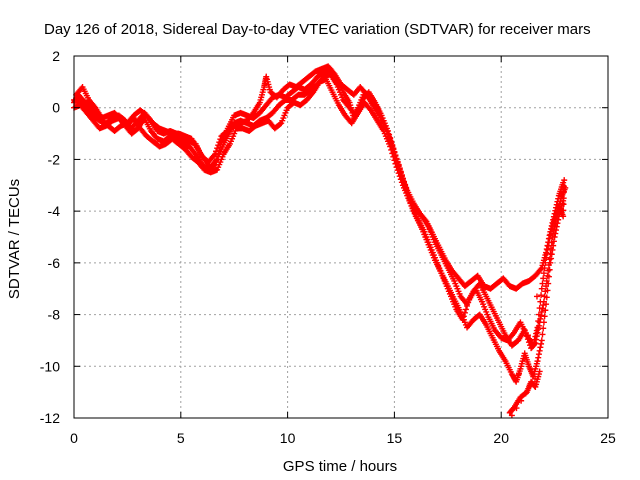 This screenshot has height=480, width=640. I want to click on y-tick-label: -6, so click(54, 263).